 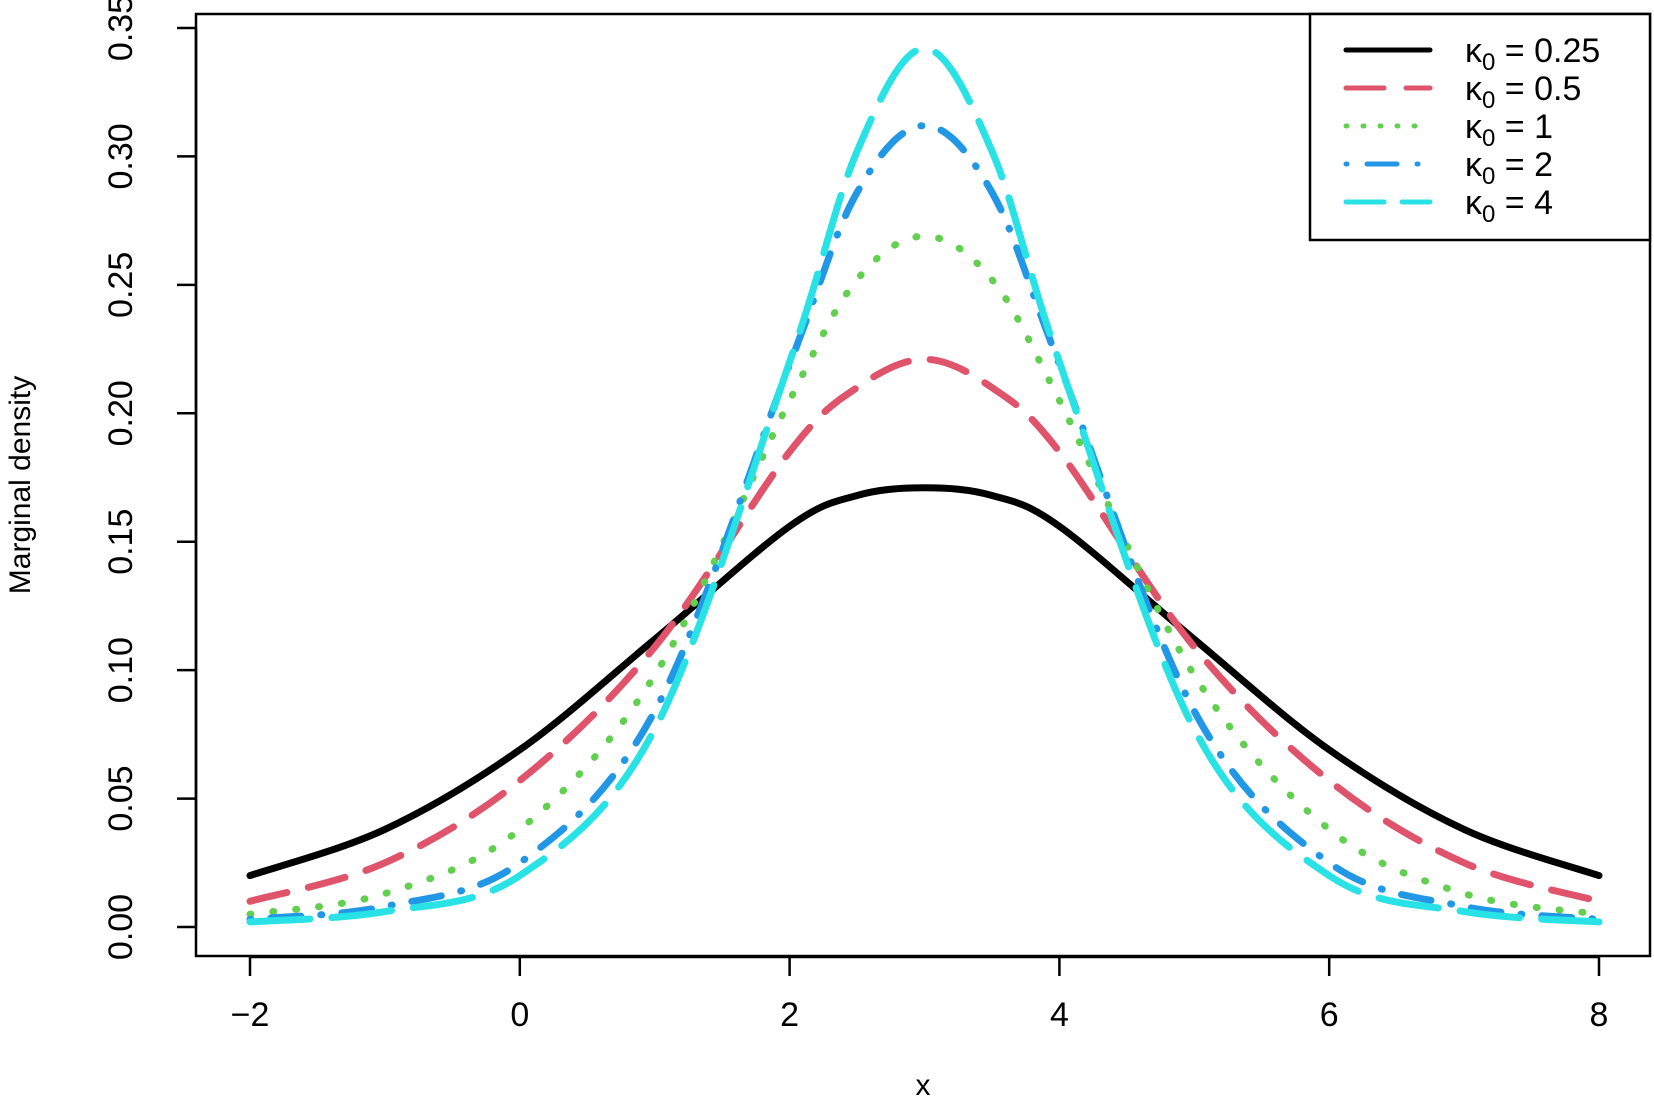 What do you see at coordinates (1599, 1015) in the screenshot?
I see `x-tick-label: 8` at bounding box center [1599, 1015].